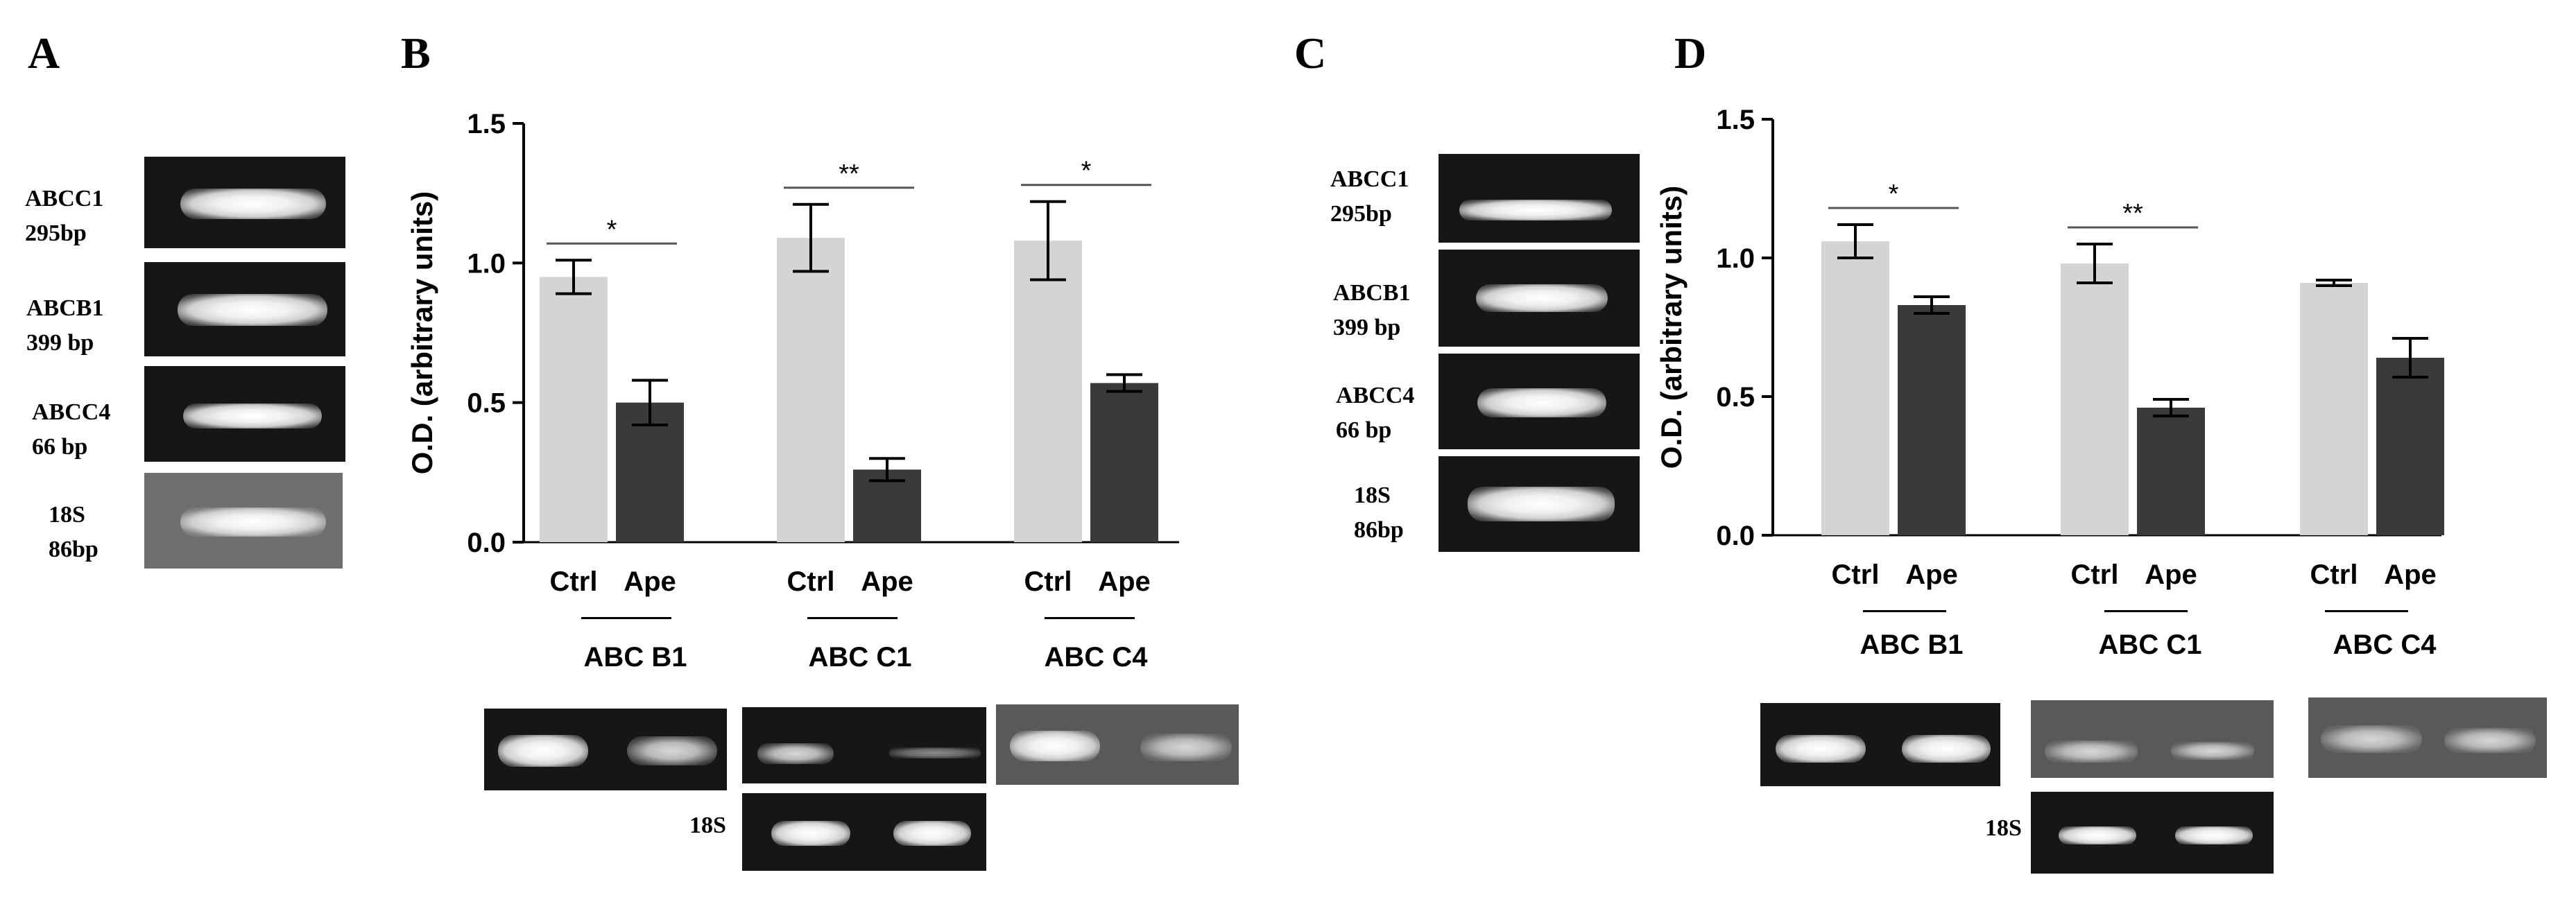 The width and height of the screenshot is (2576, 902). What do you see at coordinates (416, 53) in the screenshot?
I see `panel-letter-b: B` at bounding box center [416, 53].